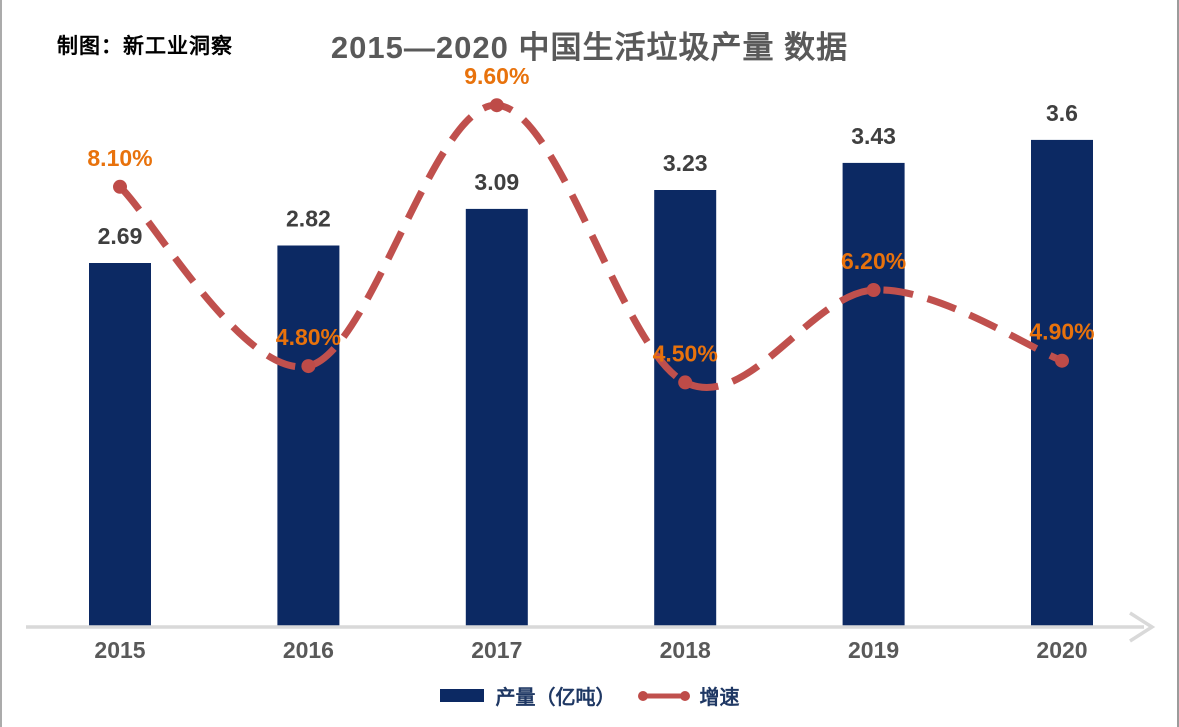 The height and width of the screenshot is (727, 1179). What do you see at coordinates (1061, 332) in the screenshot?
I see `growth-value-label: 4.90%` at bounding box center [1061, 332].